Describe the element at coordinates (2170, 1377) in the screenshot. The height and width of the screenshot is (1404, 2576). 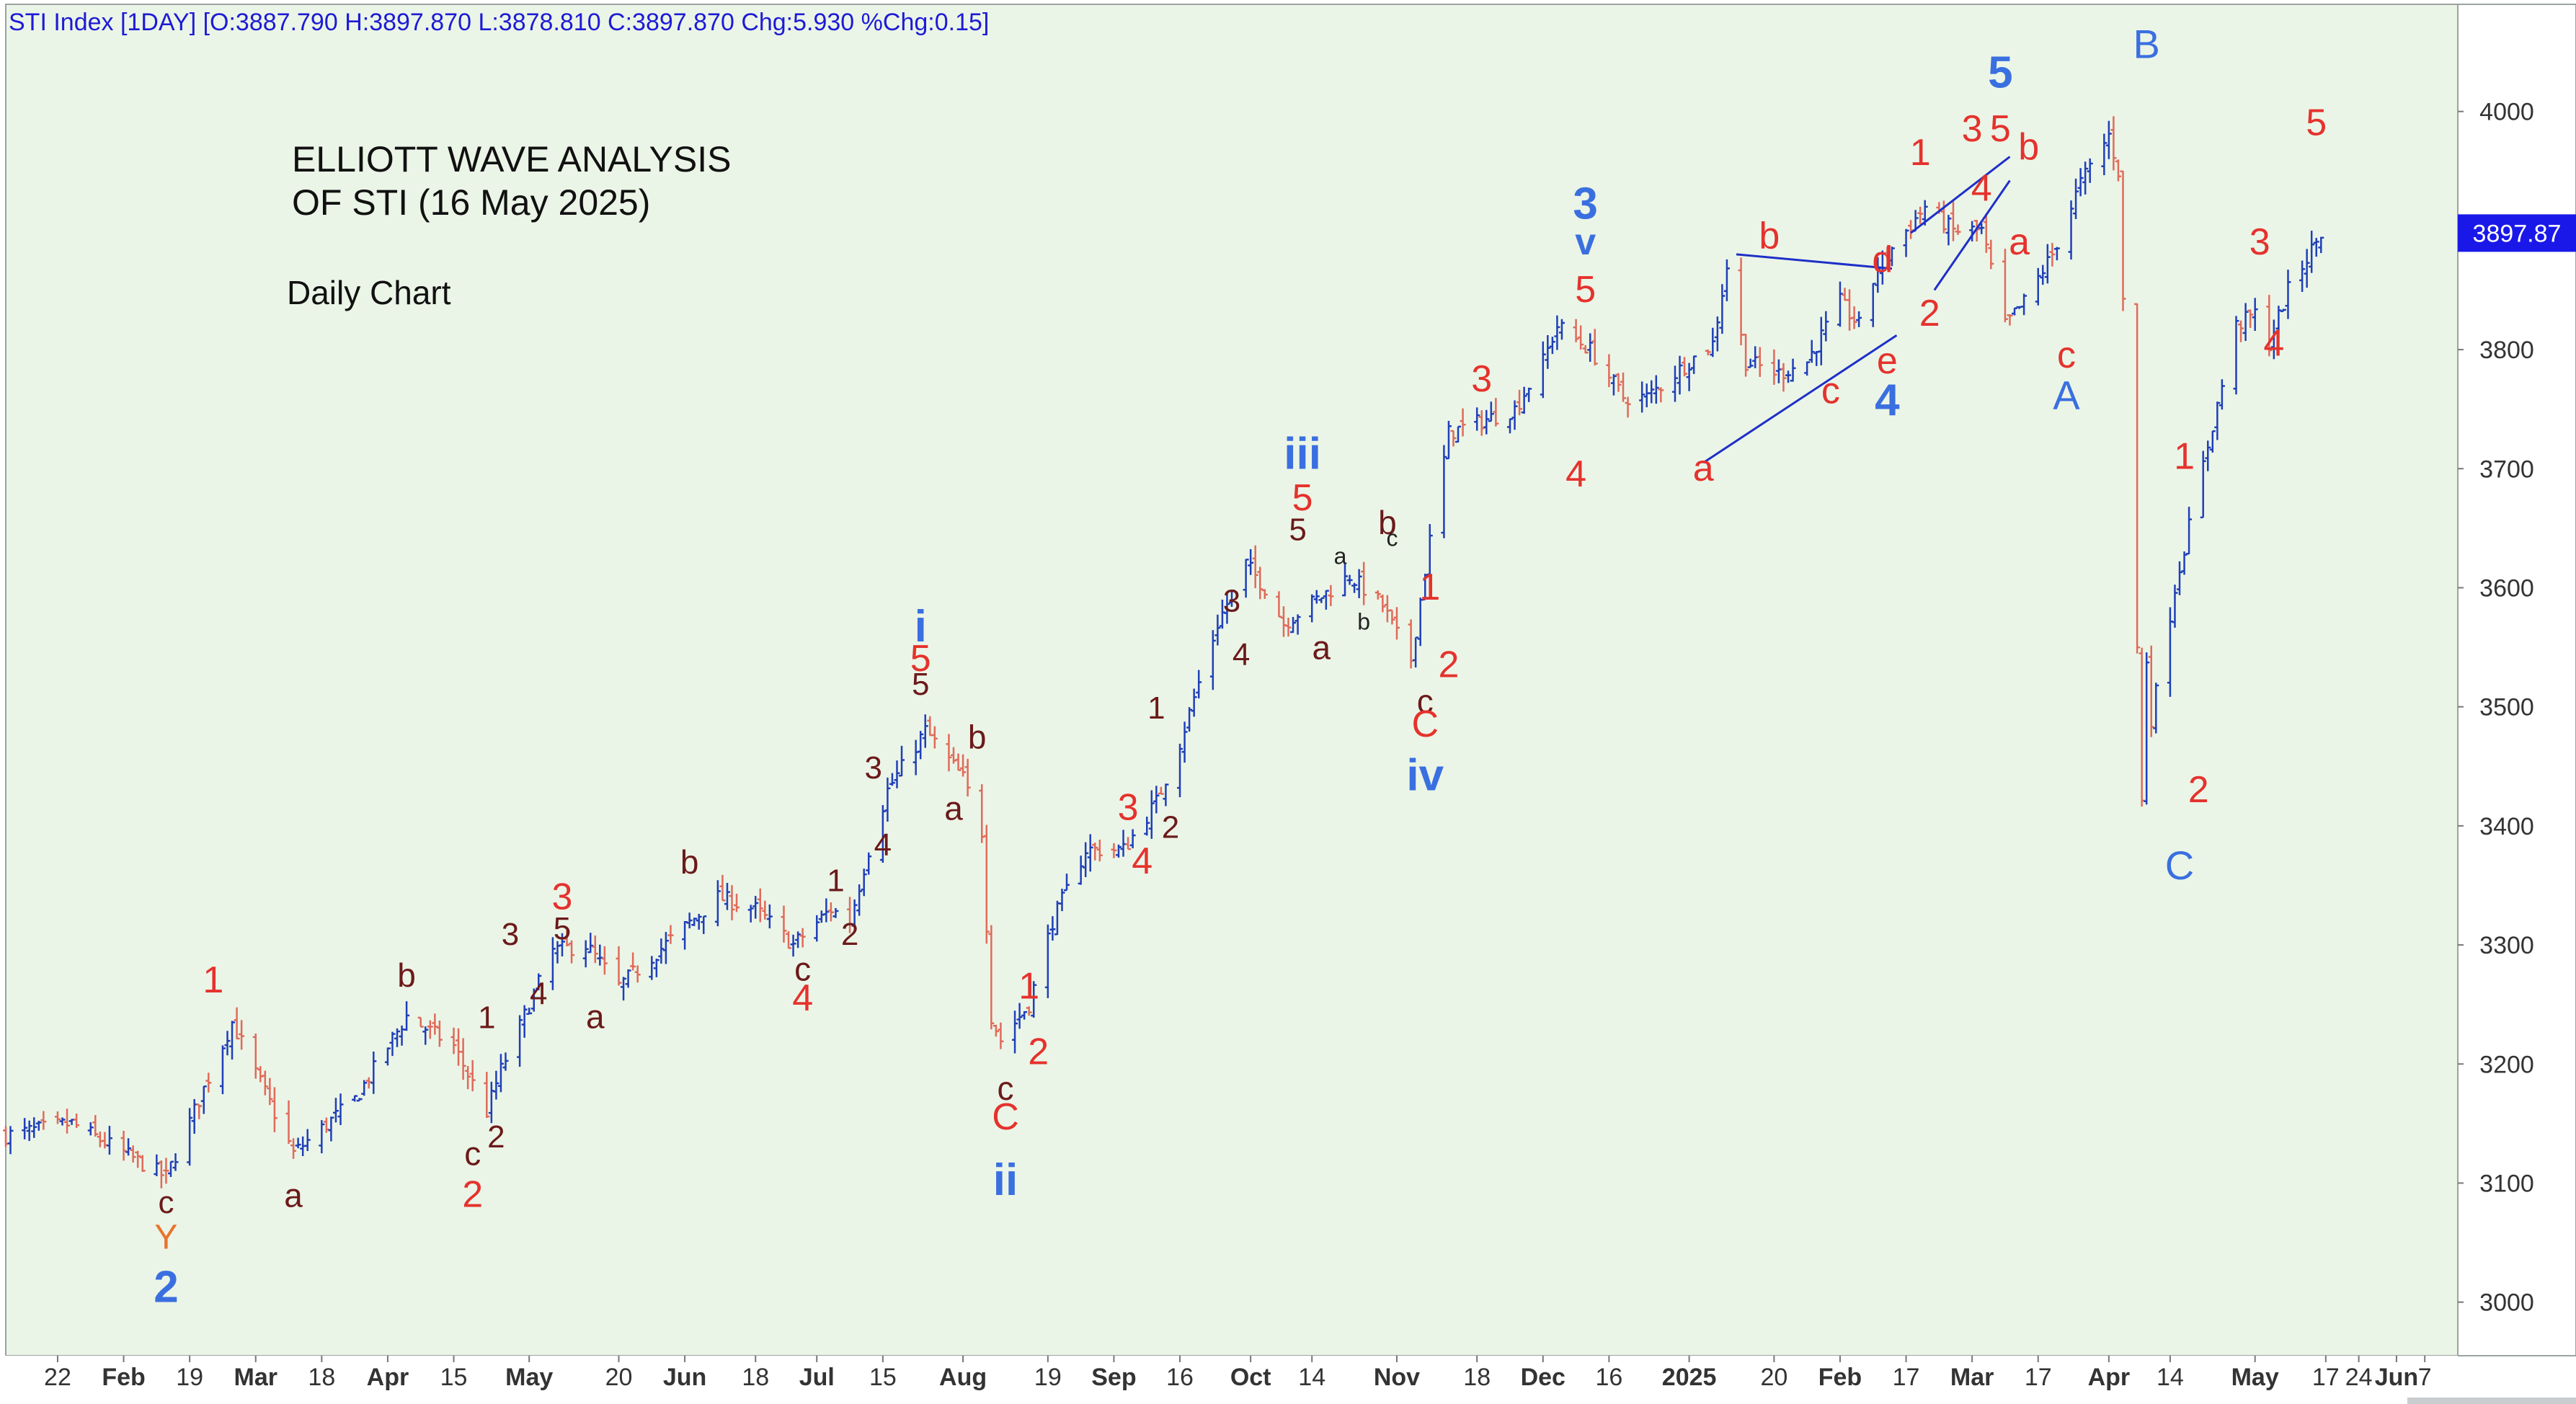
I see `time-tick-label: 14` at that location.